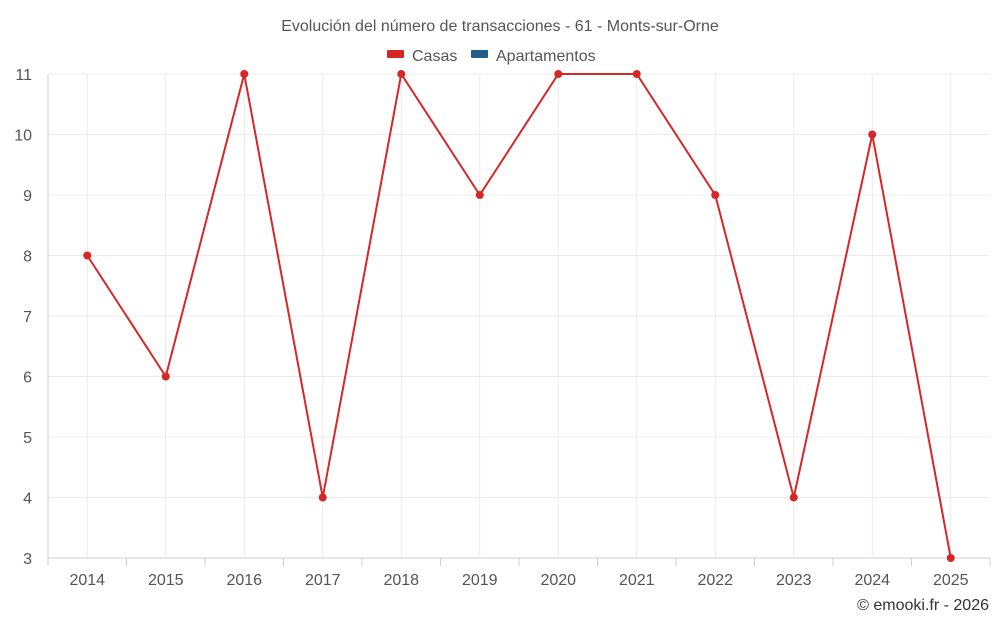 Image resolution: width=1000 pixels, height=625 pixels. I want to click on data-point-2020, so click(558, 74).